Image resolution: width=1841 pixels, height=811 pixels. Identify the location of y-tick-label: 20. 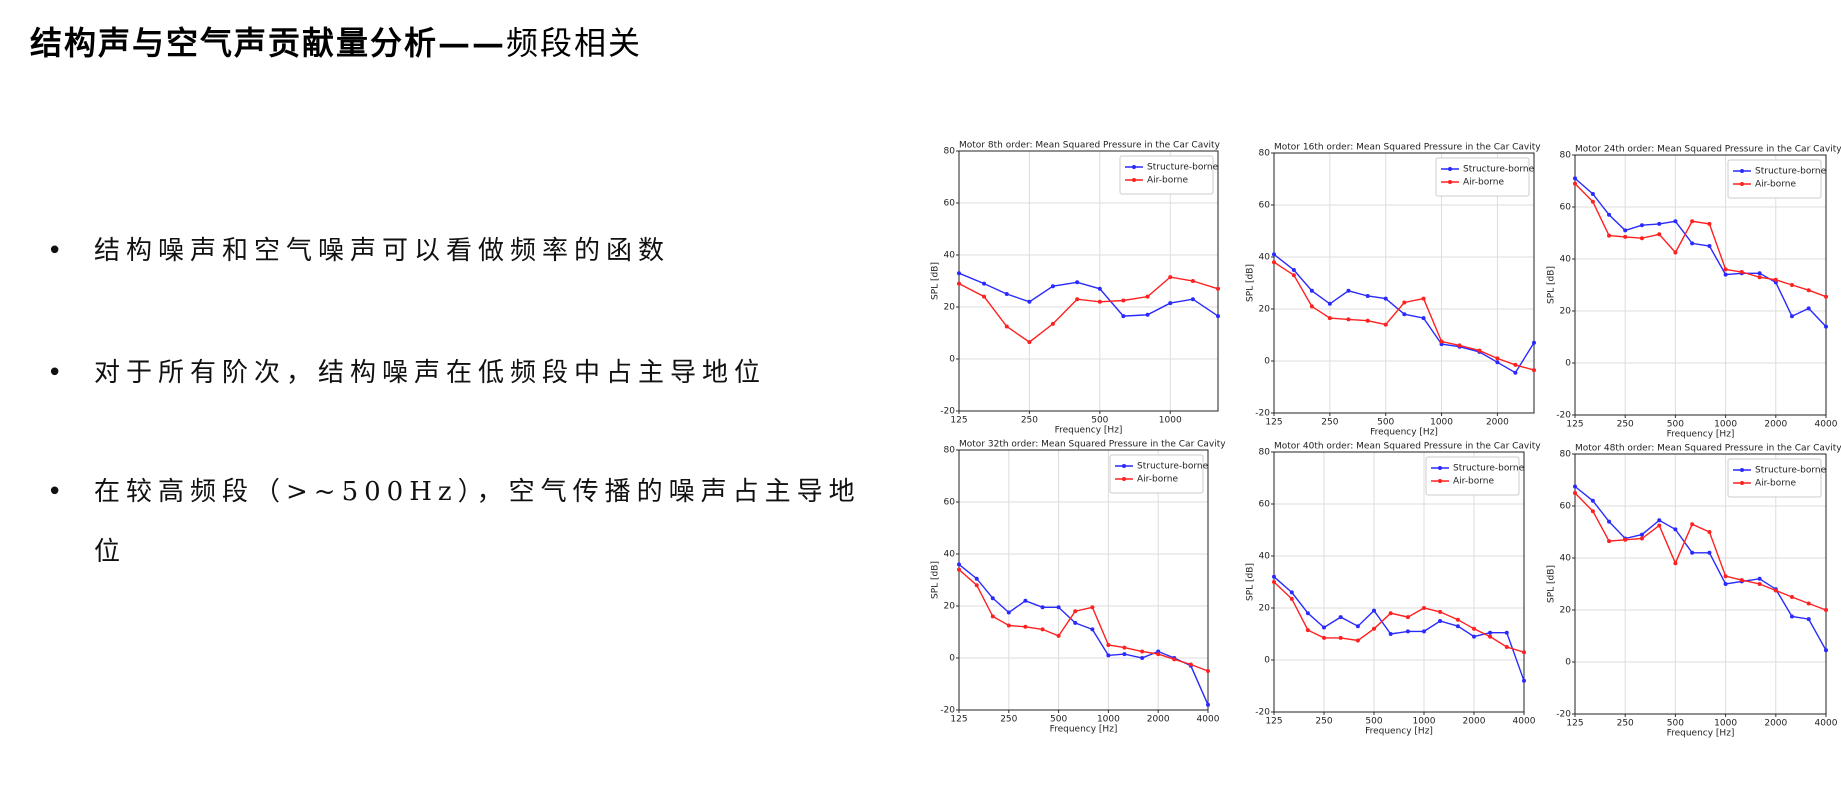
(1566, 611).